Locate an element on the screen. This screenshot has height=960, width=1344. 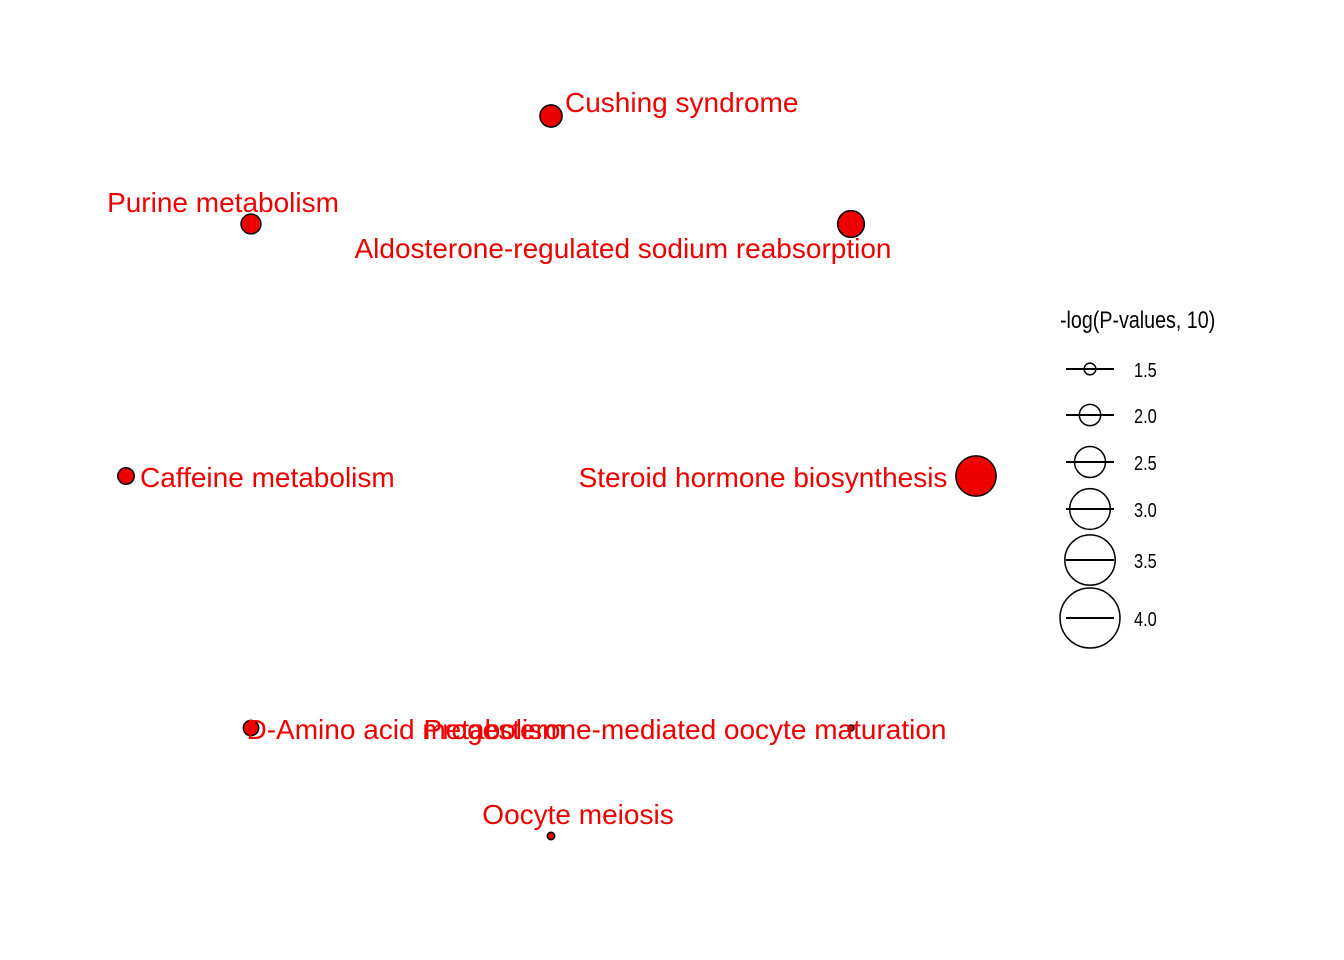
node-steroid-hormone-biosynthesis is located at coordinates (976, 476).